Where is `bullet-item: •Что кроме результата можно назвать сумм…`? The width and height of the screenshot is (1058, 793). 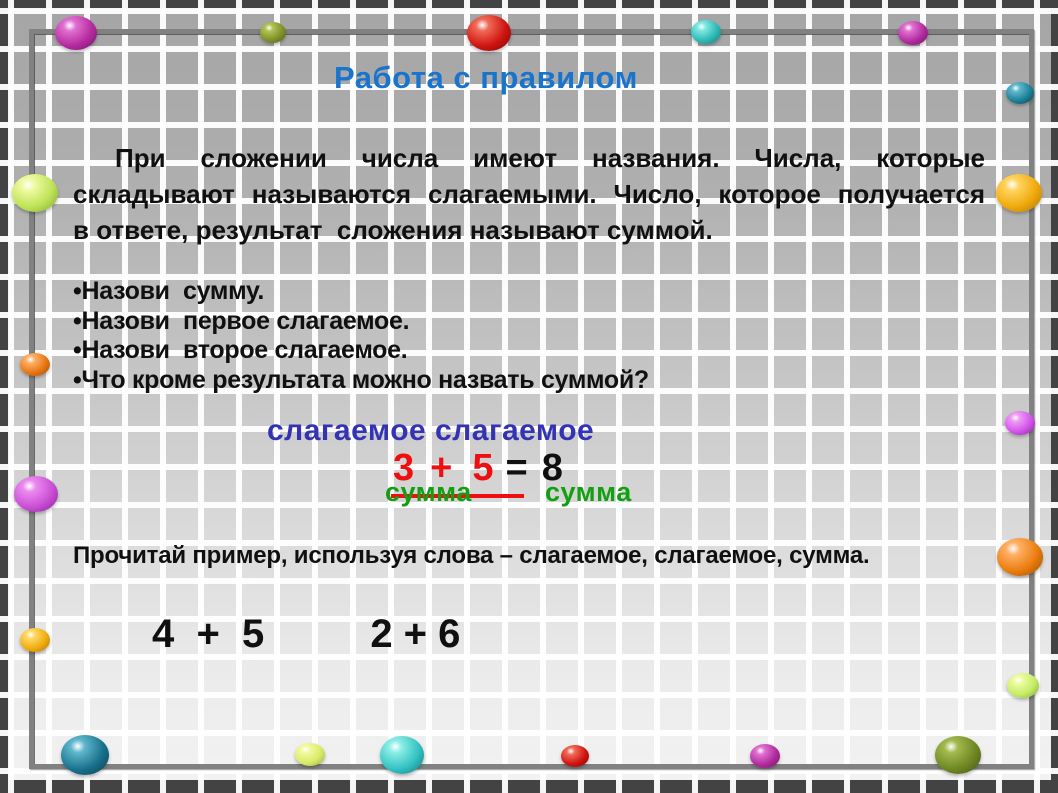
bullet-item: •Что кроме результата можно назвать сумм… is located at coordinates (361, 379).